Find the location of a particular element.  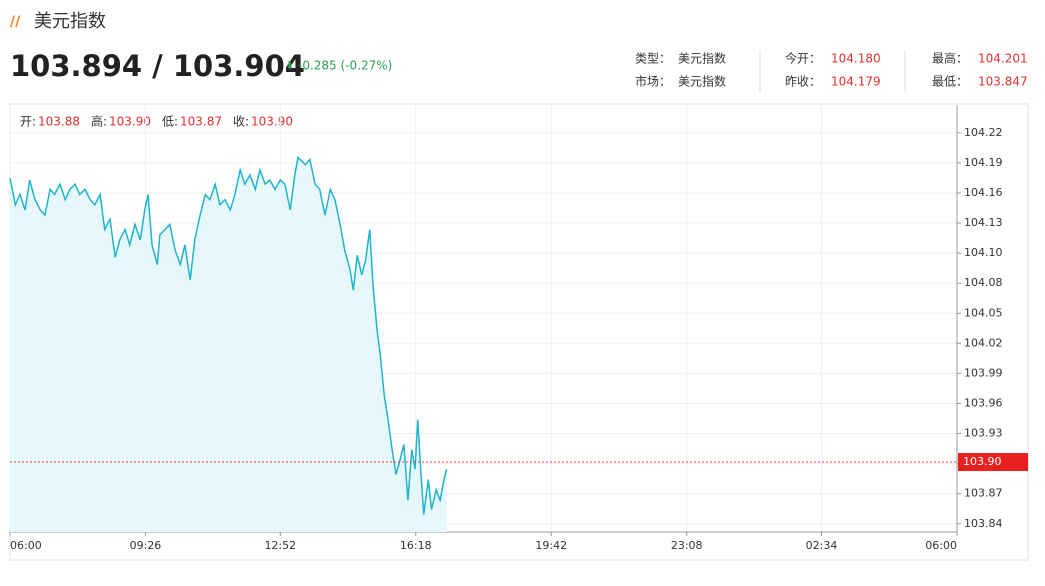

x-tick-label: 23:08 is located at coordinates (687, 545).